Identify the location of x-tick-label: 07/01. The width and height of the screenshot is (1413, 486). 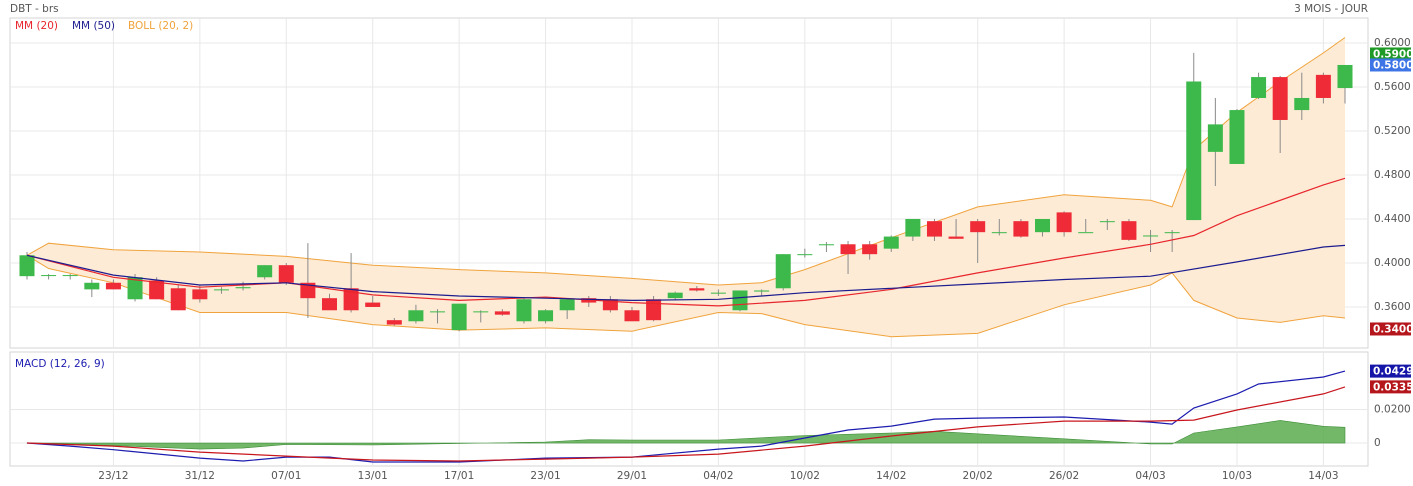
(286, 476).